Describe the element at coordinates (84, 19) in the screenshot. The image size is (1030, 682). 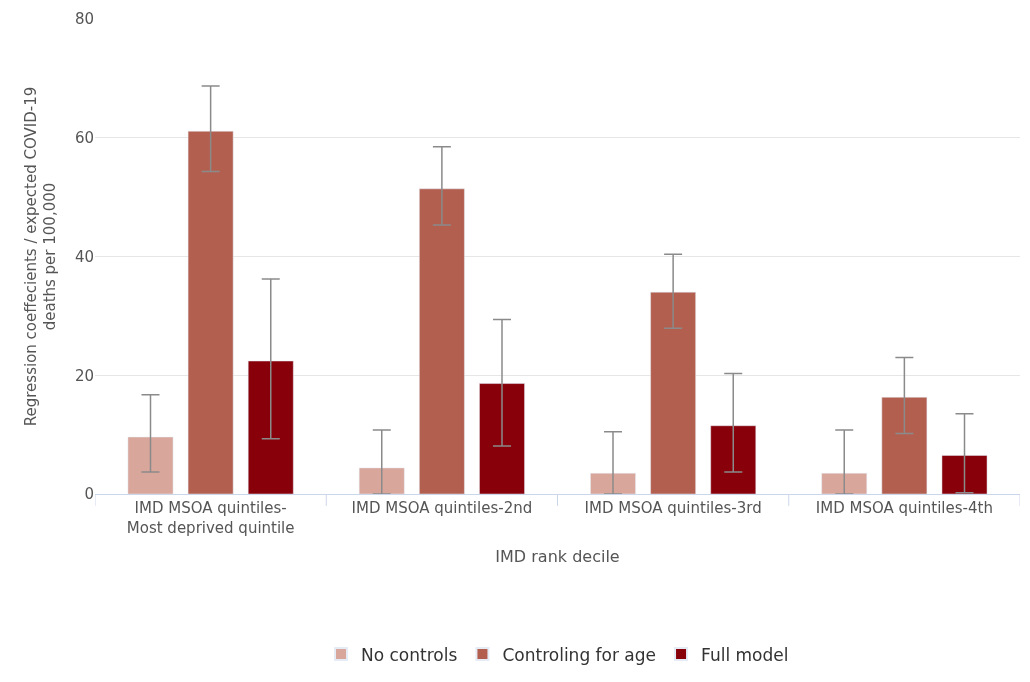
I see `y-tick-label: 80` at that location.